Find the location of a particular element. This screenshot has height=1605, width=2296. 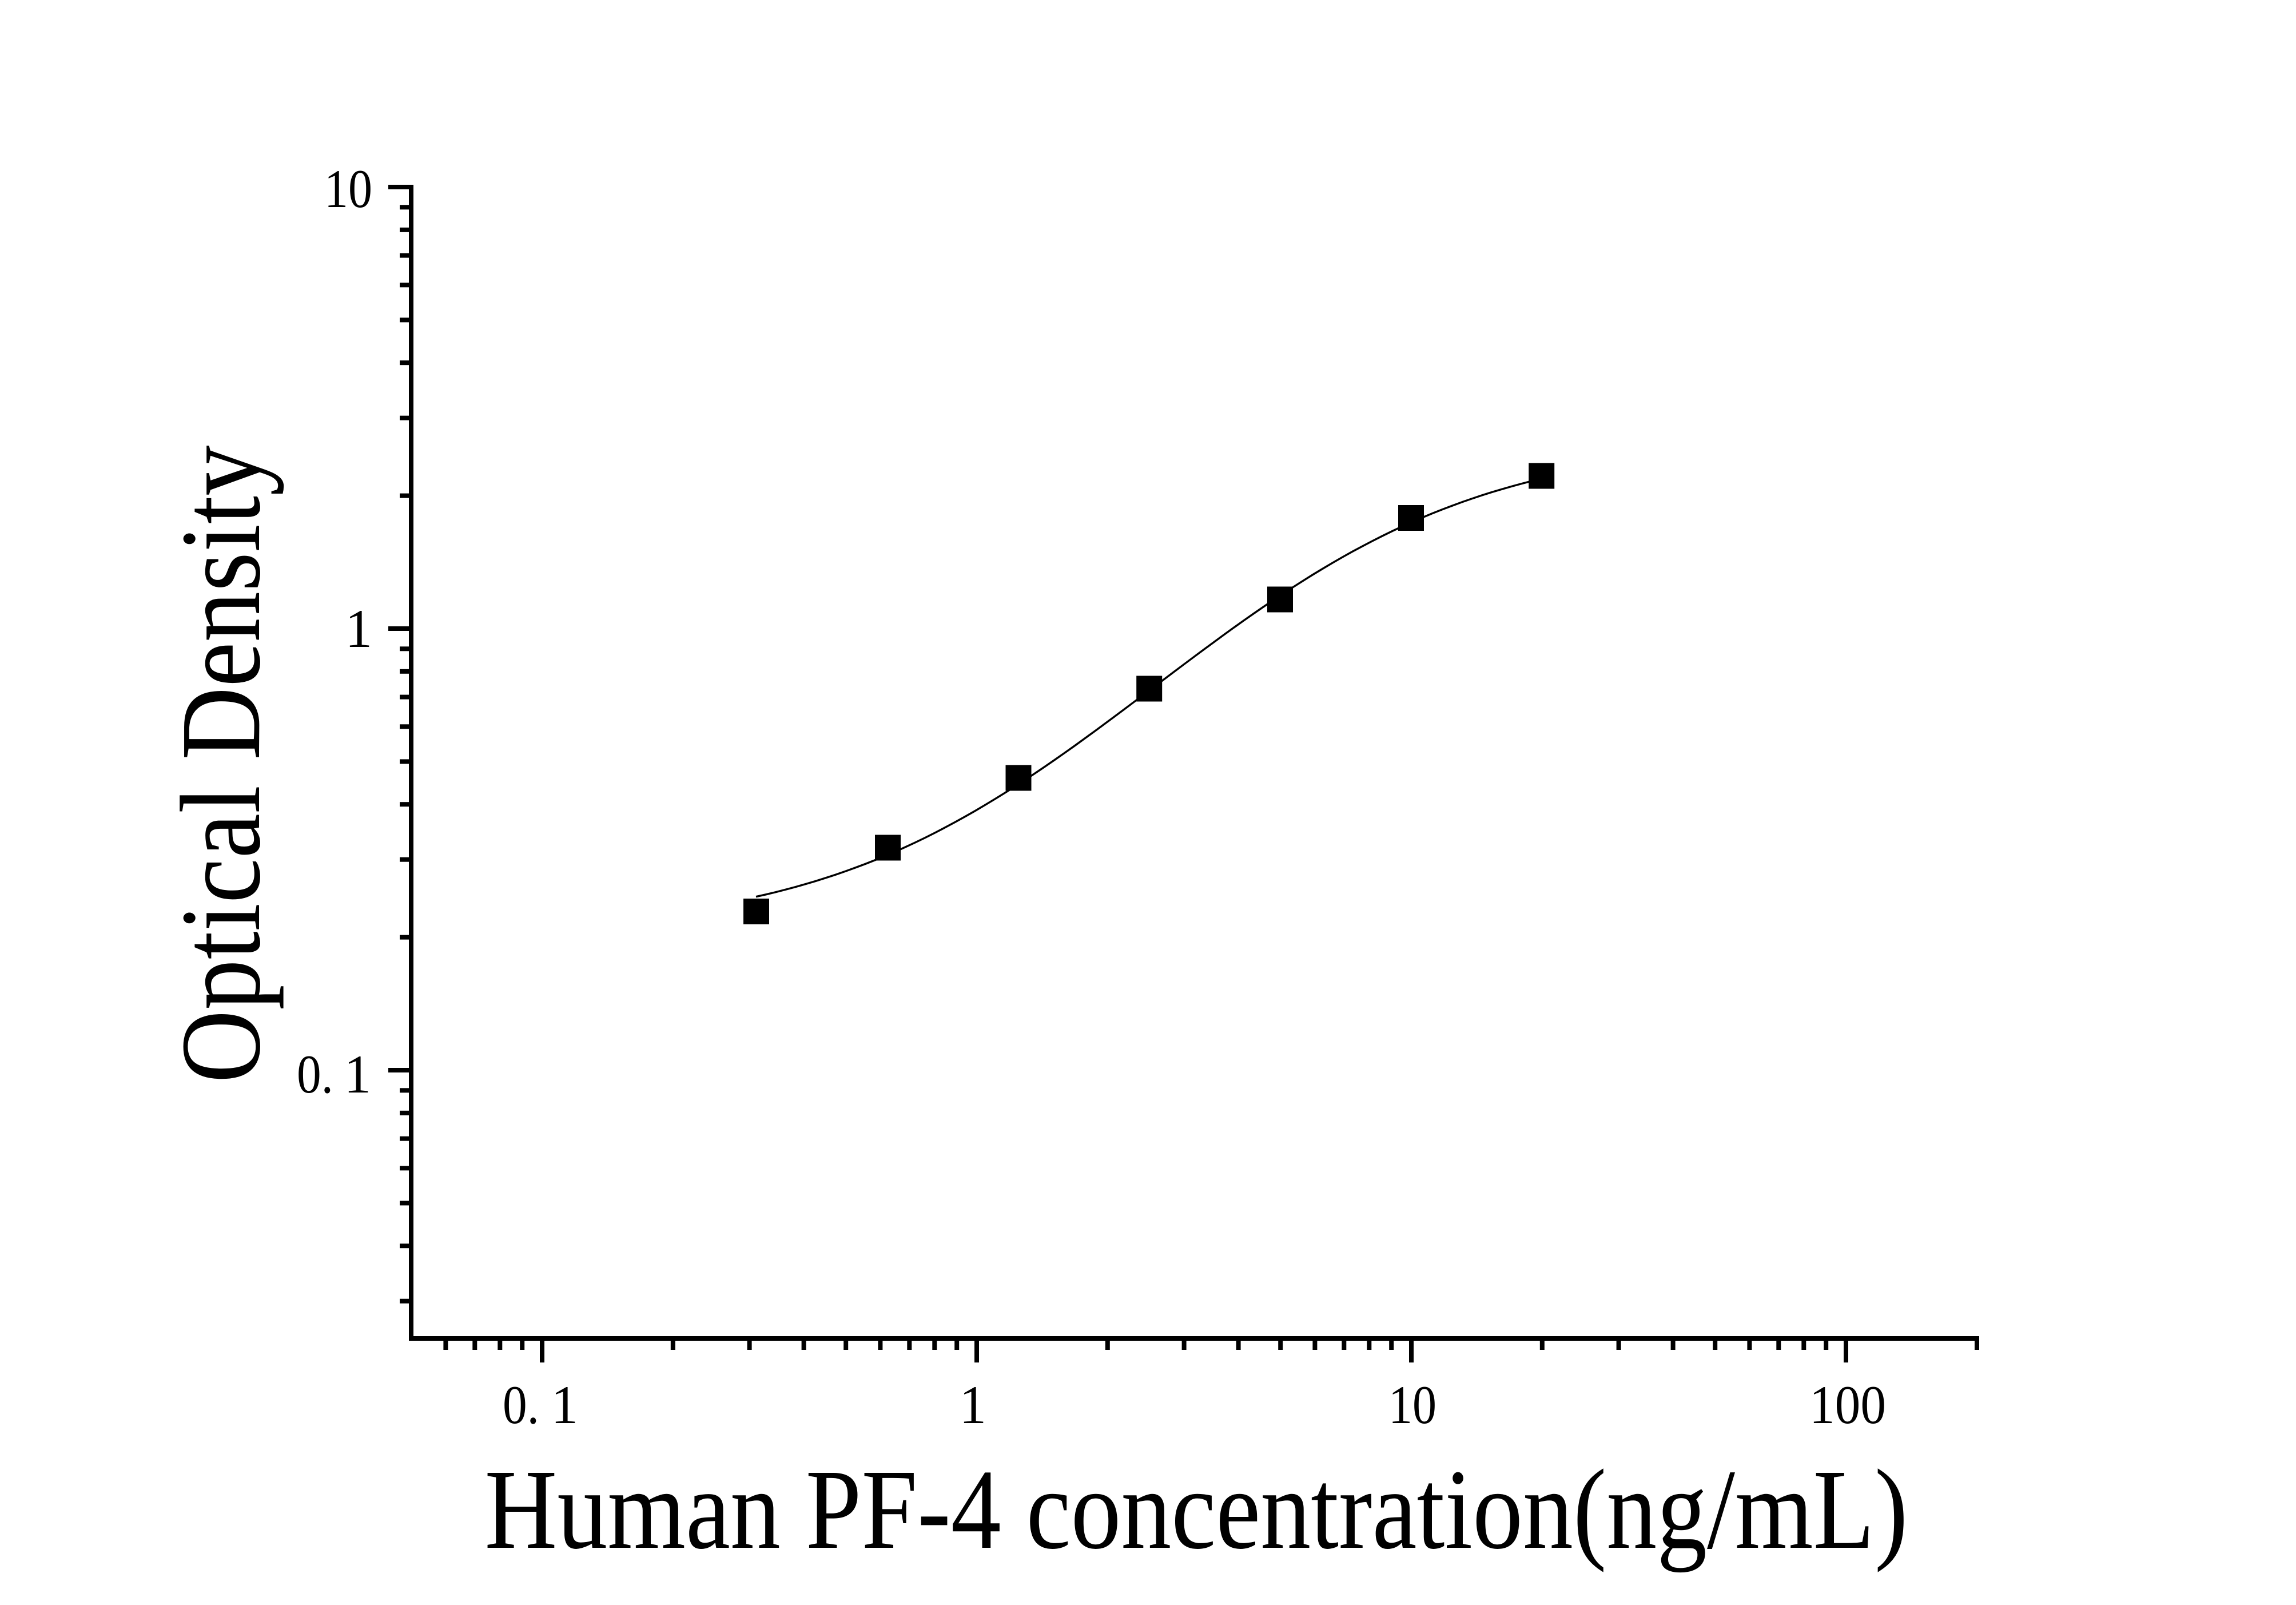

svg-text: Optical Density is located at coordinates (221, 764).